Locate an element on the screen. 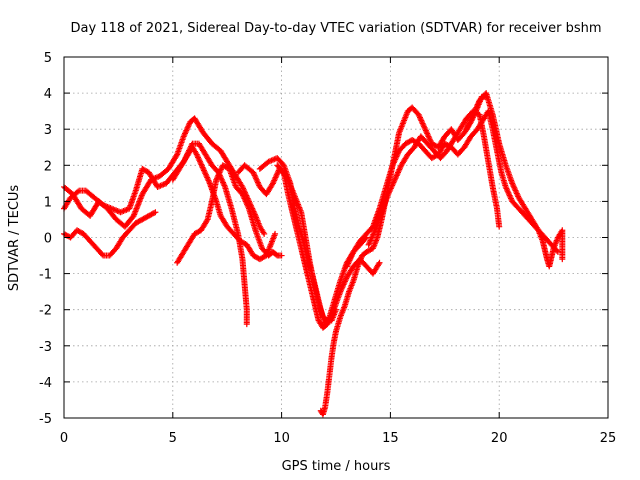 Image resolution: width=640 pixels, height=480 pixels. y-tick-label: -5 is located at coordinates (45, 419).